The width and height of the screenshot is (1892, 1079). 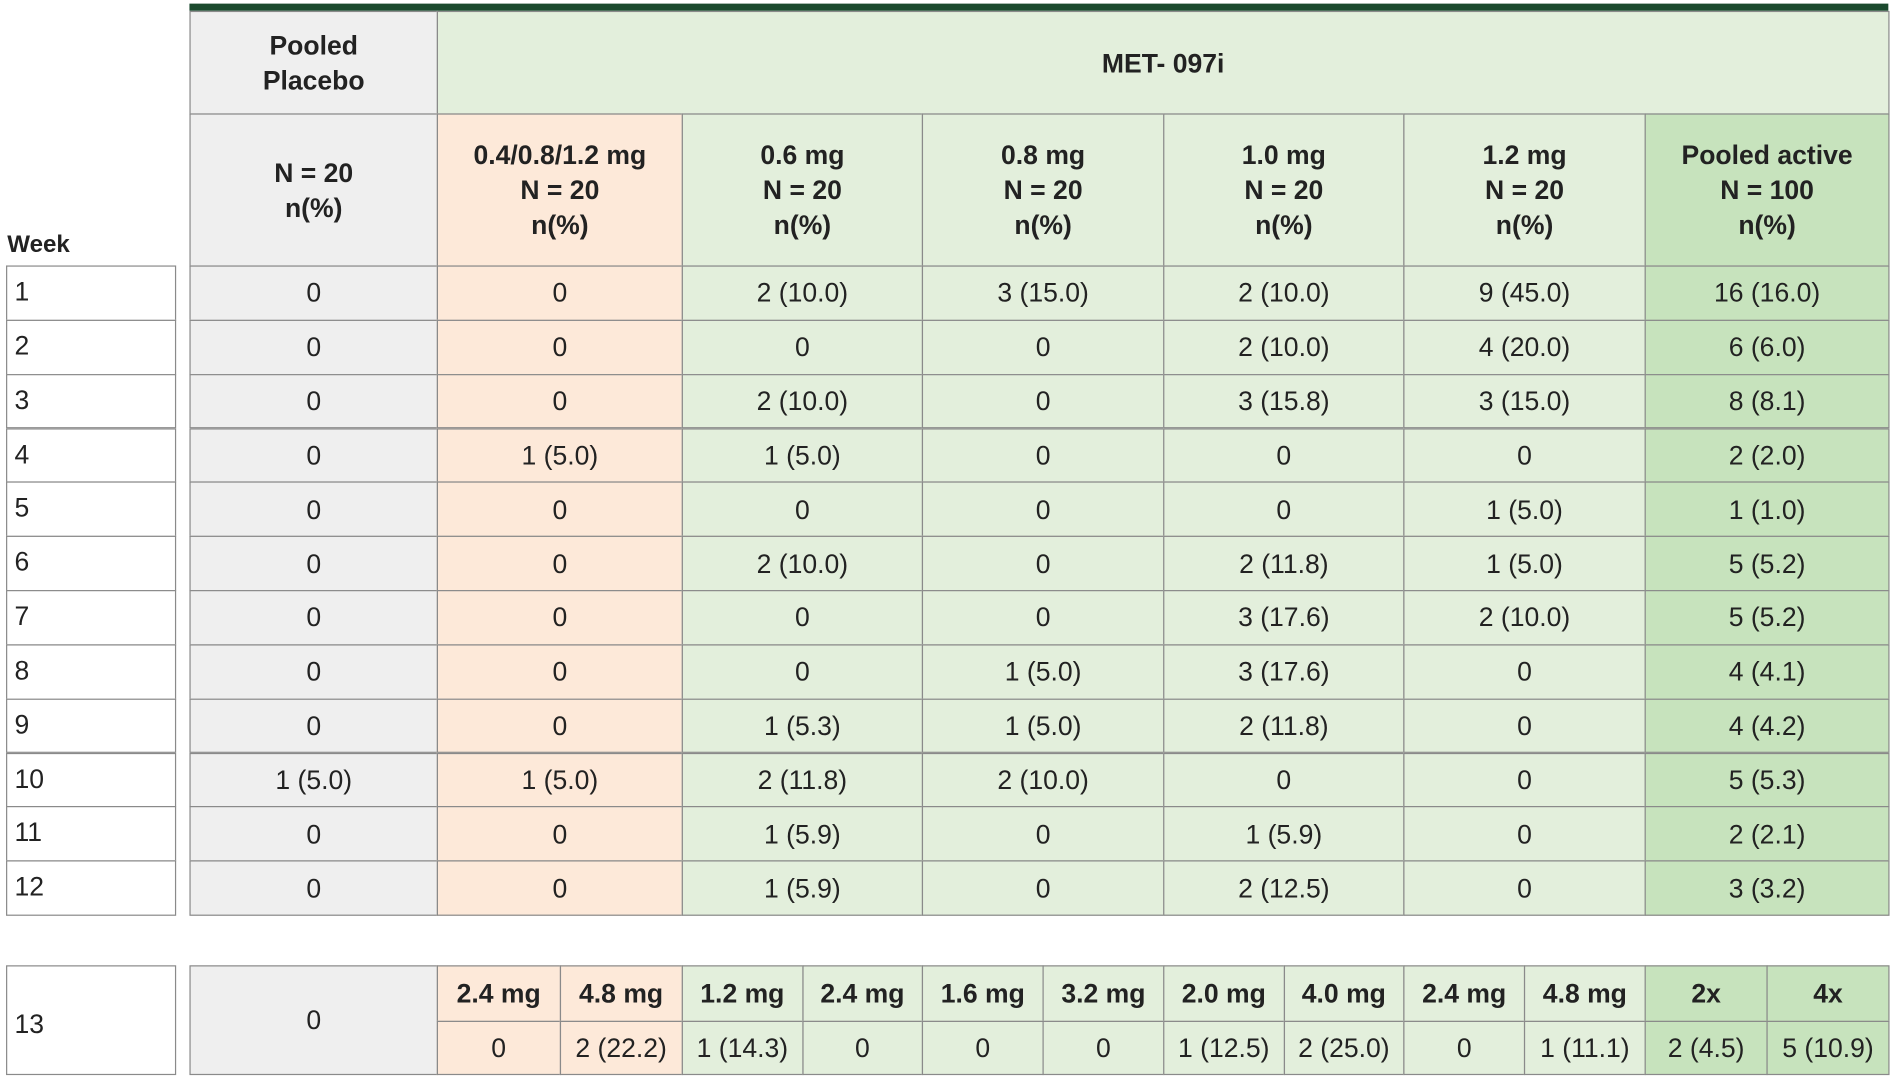 I want to click on week-cell: 1, so click(x=91, y=293).